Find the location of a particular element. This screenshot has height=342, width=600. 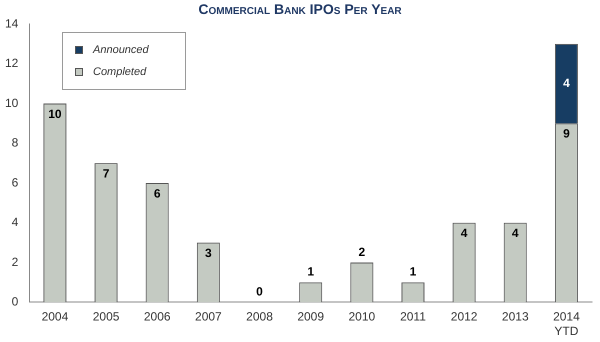

data-label: 9 is located at coordinates (566, 133).